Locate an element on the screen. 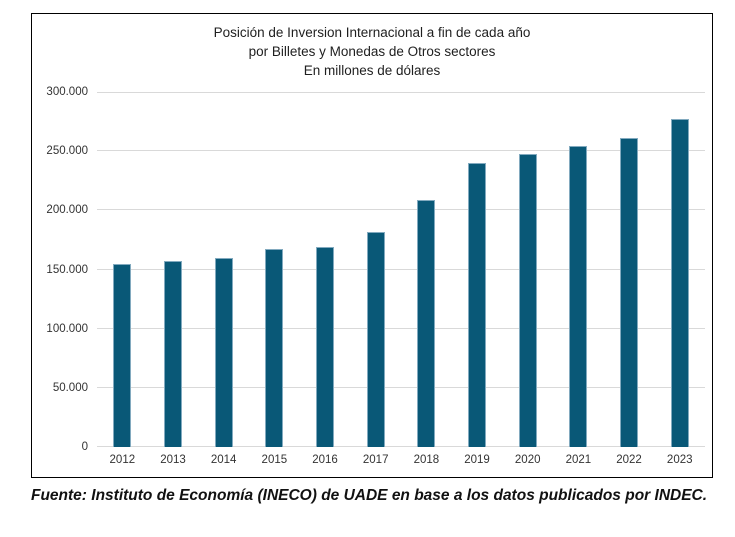 The width and height of the screenshot is (735, 537). y-tick-label-50.000: 50.000 is located at coordinates (70, 387).